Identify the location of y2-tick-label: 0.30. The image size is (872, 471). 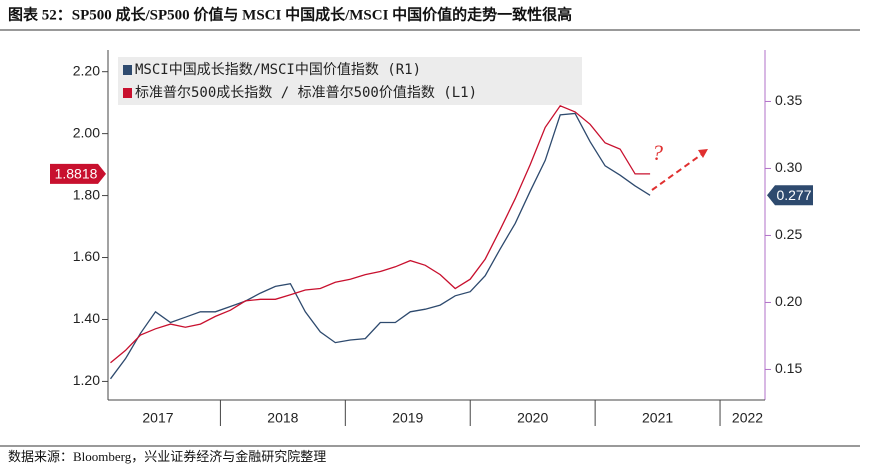
(788, 167).